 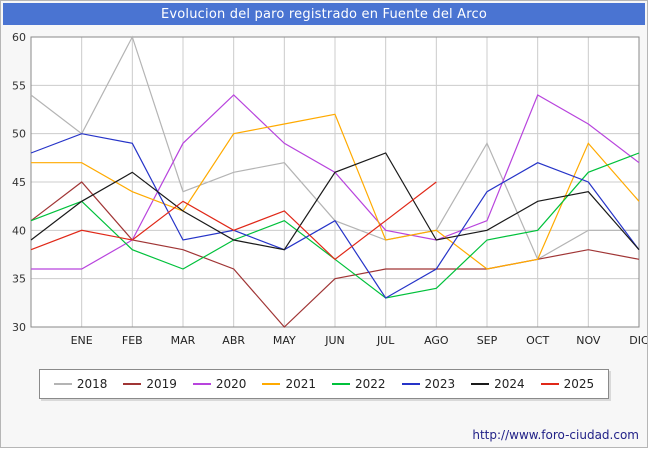 What do you see at coordinates (480, 384) in the screenshot?
I see `legend-swatch-2024` at bounding box center [480, 384].